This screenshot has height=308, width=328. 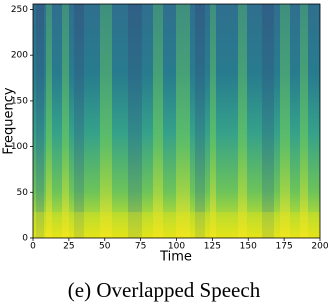 I want to click on y-tick-label: 150, so click(x=19, y=101).